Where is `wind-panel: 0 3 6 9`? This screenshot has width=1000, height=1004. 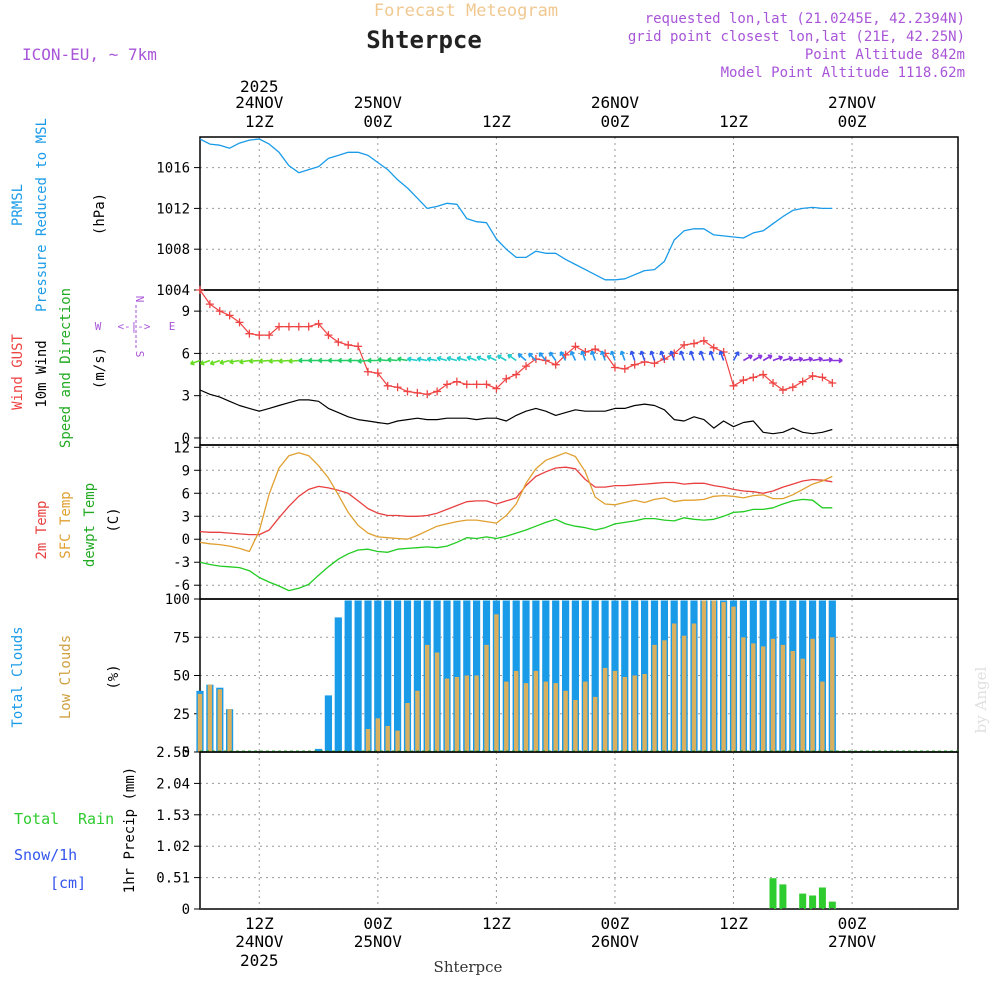
wind-panel: 0 3 6 9 is located at coordinates (570, 366).